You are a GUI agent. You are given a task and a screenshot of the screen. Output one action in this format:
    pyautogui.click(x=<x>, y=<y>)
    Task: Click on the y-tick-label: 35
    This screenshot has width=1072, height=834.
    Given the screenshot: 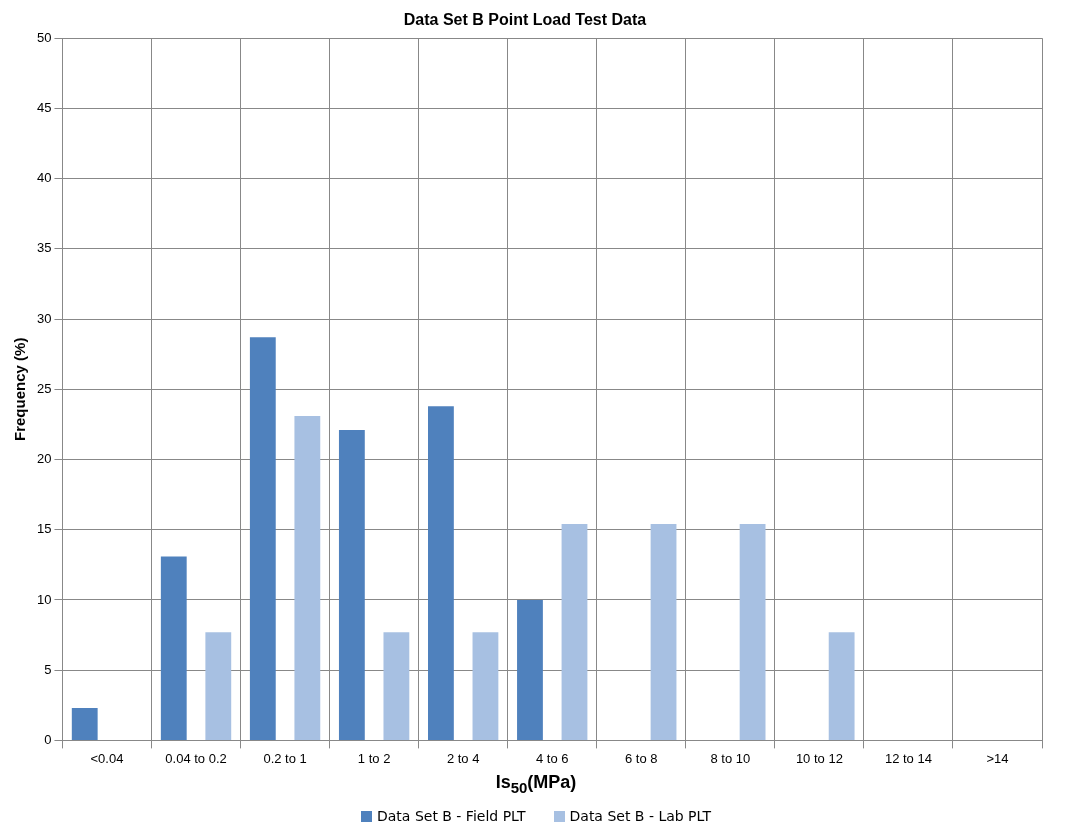 What is the action you would take?
    pyautogui.click(x=44, y=248)
    